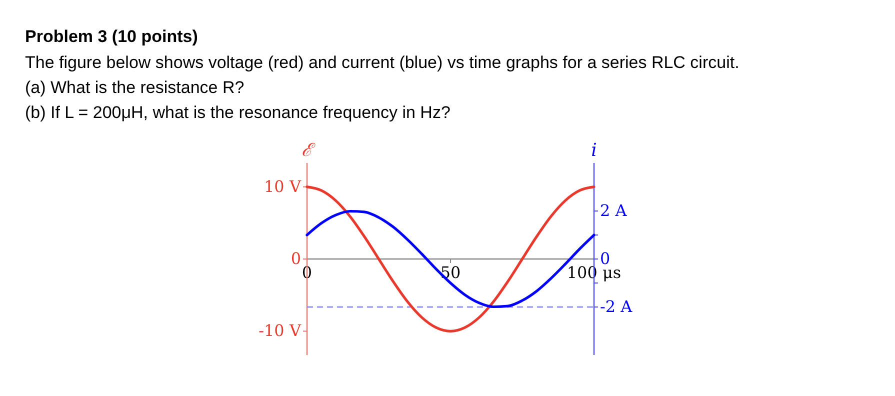  Describe the element at coordinates (382, 62) in the screenshot. I see `text: The figure below shows voltage (red) and current (blue) vs time graphs for a series RLC circuit.` at that location.